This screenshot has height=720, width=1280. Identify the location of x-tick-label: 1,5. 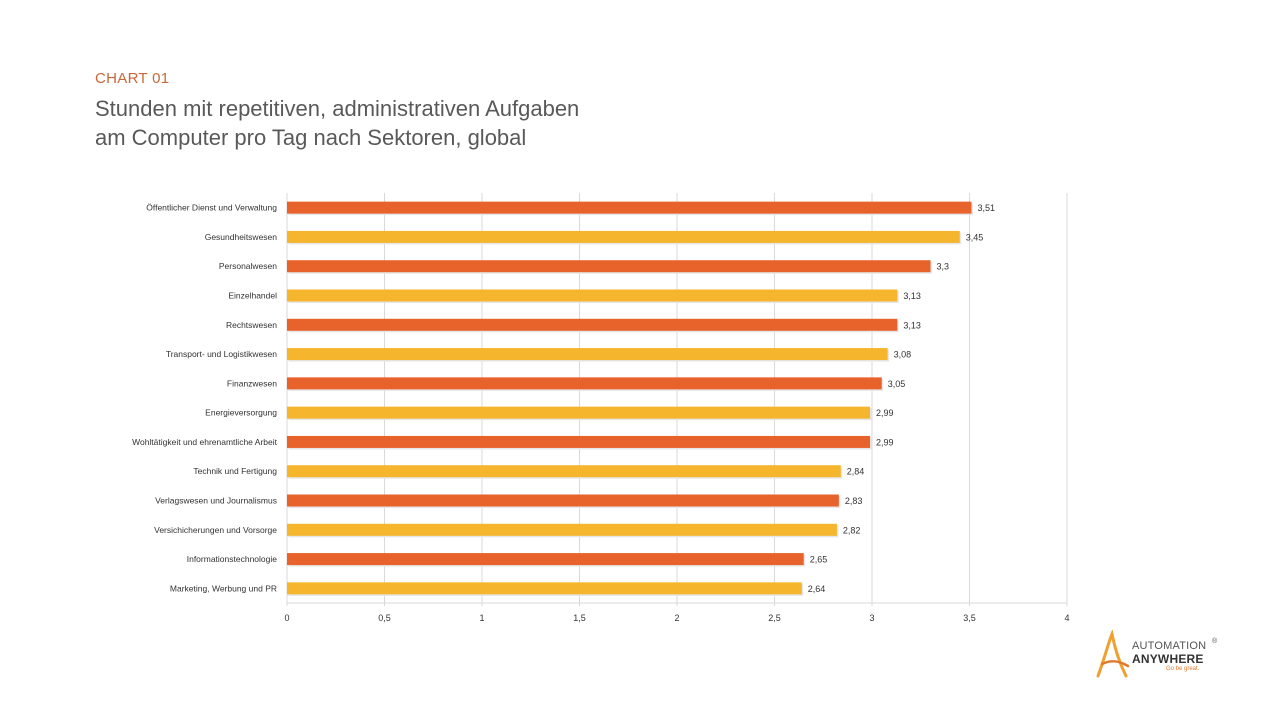
(579, 618).